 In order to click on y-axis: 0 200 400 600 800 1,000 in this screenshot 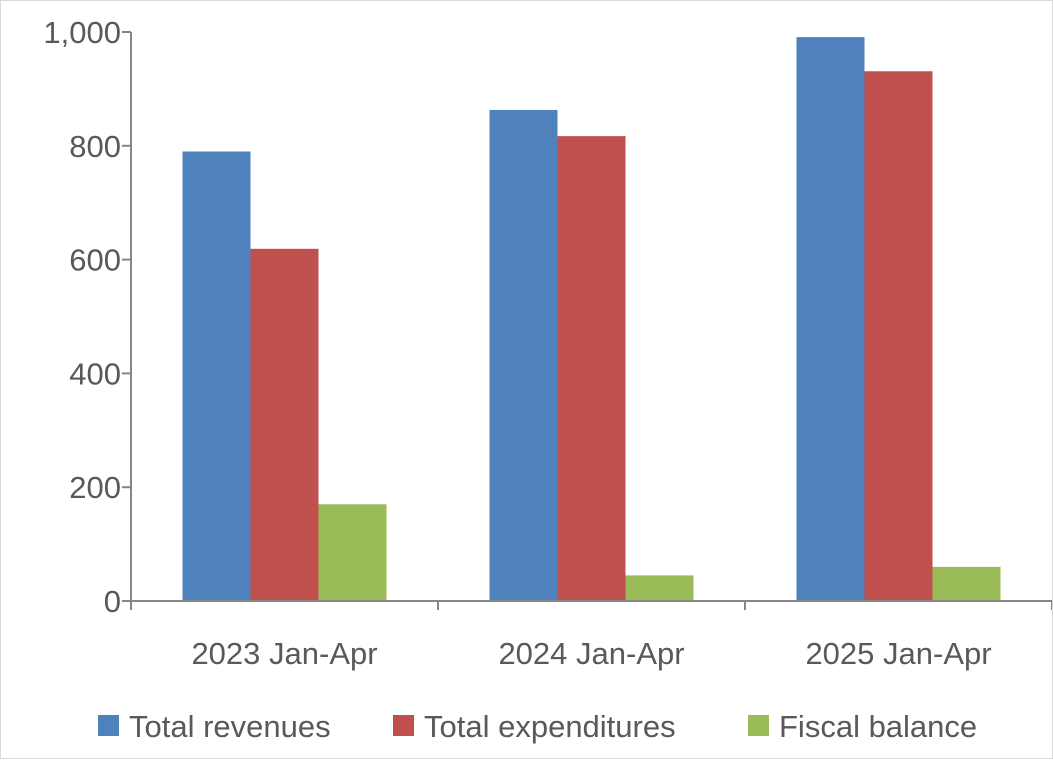, I will do `click(87, 317)`.